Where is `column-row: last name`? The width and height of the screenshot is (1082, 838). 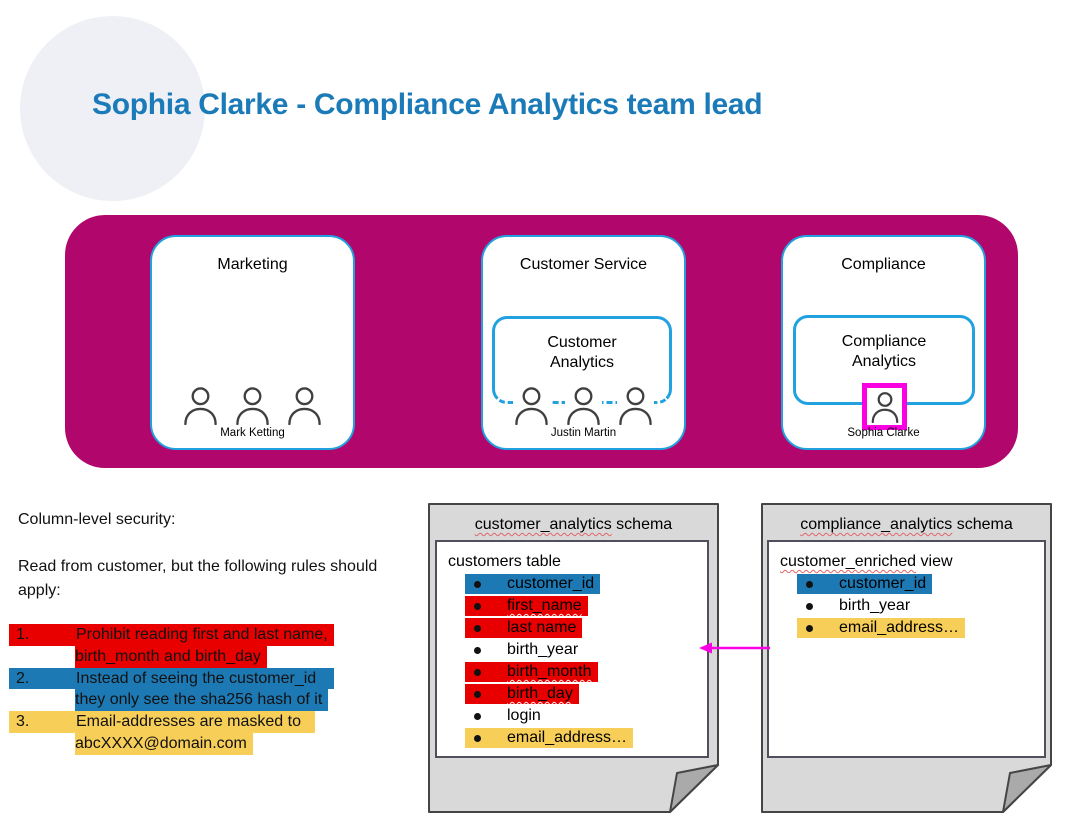 column-row: last name is located at coordinates (572, 629).